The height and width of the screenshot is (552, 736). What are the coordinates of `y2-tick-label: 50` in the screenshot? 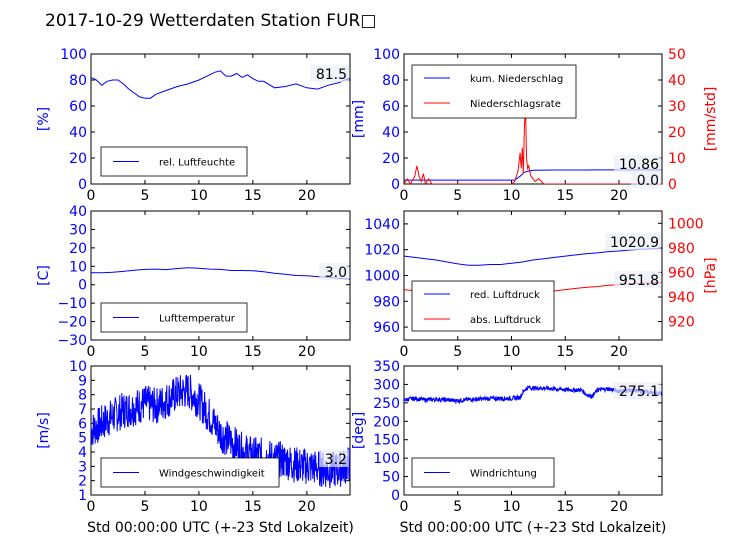 It's located at (677, 55).